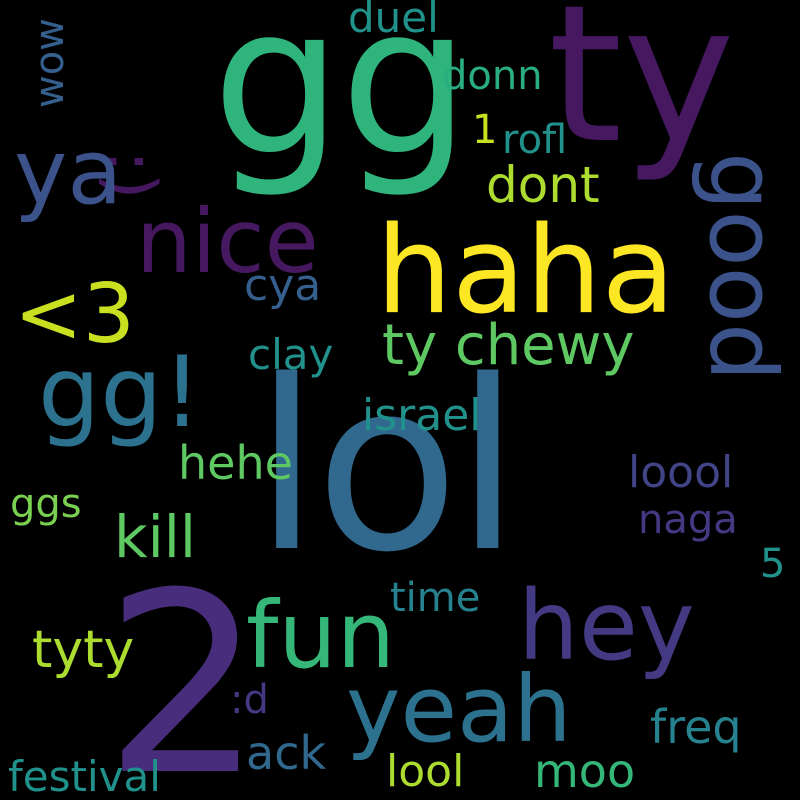  Describe the element at coordinates (227, 241) in the screenshot. I see `word-nice: nice` at that location.